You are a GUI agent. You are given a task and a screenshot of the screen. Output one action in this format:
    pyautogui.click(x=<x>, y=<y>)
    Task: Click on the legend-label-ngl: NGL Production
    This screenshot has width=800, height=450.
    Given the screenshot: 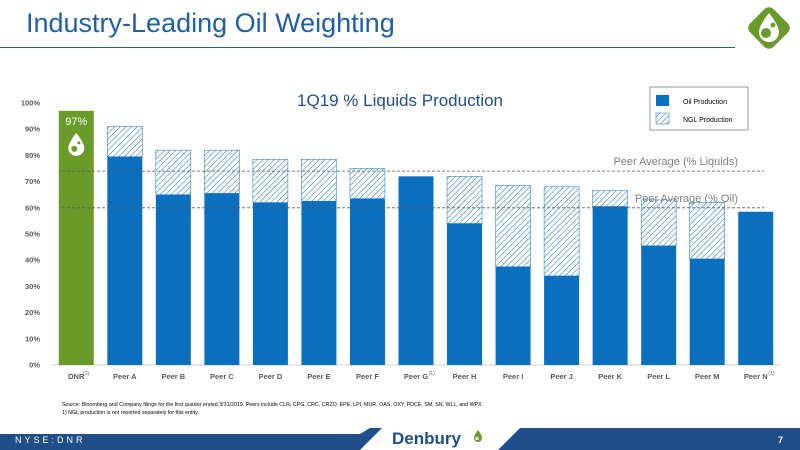 What is the action you would take?
    pyautogui.click(x=708, y=120)
    